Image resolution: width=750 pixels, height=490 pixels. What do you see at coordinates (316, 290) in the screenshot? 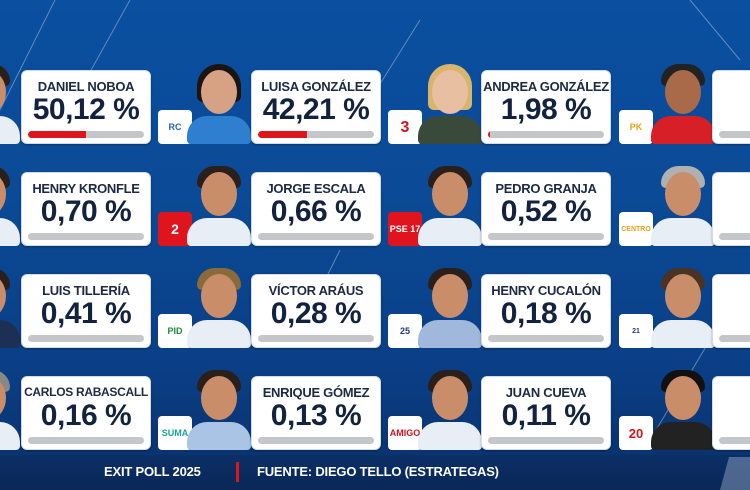
I see `candidate-name: VÍCTOR ARÁUS` at bounding box center [316, 290].